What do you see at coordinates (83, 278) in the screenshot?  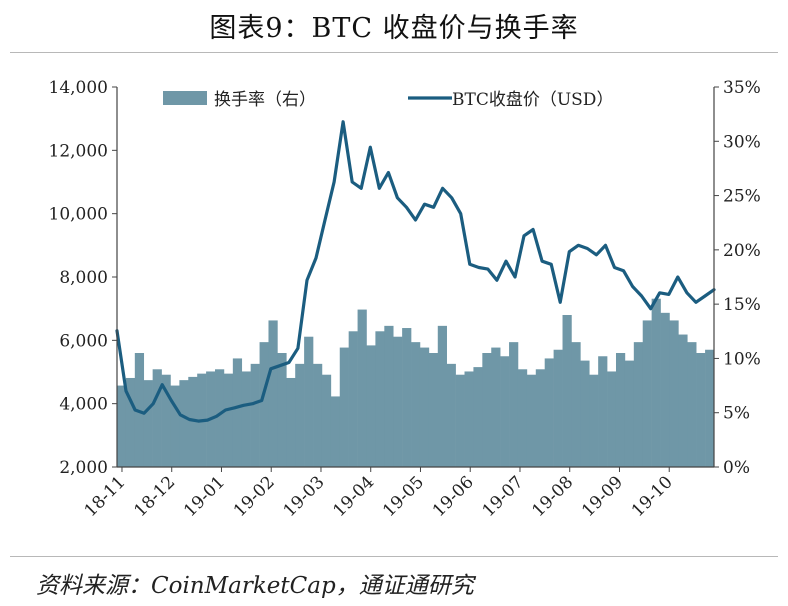 I see `left-tick-label: 8,000` at bounding box center [83, 278].